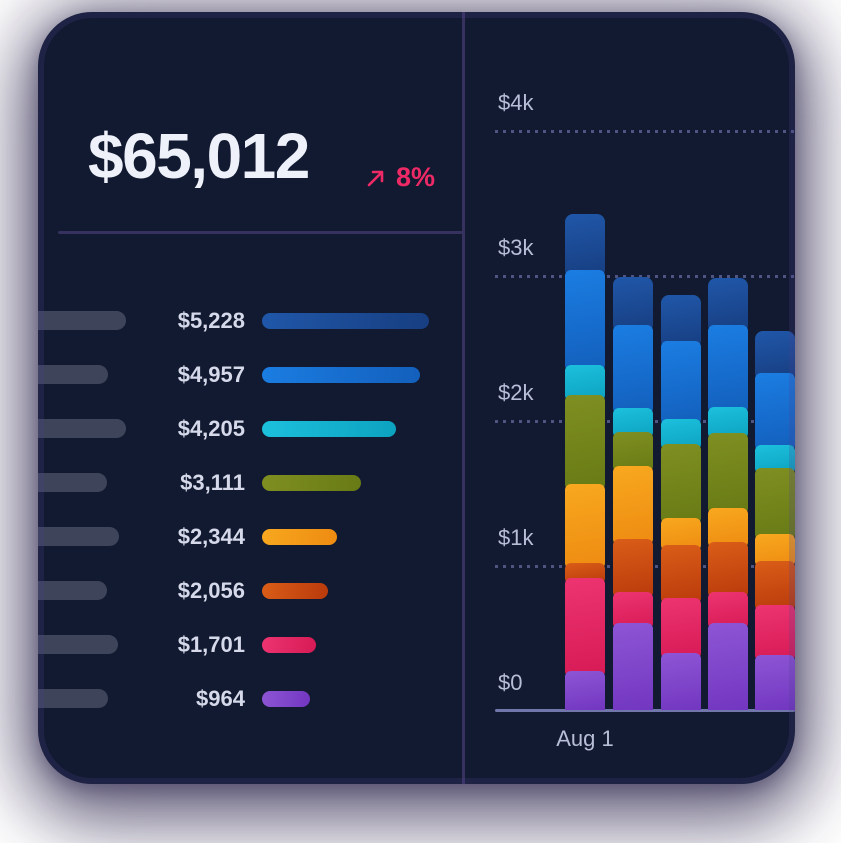  What do you see at coordinates (211, 536) in the screenshot?
I see `row-value: $2,344` at bounding box center [211, 536].